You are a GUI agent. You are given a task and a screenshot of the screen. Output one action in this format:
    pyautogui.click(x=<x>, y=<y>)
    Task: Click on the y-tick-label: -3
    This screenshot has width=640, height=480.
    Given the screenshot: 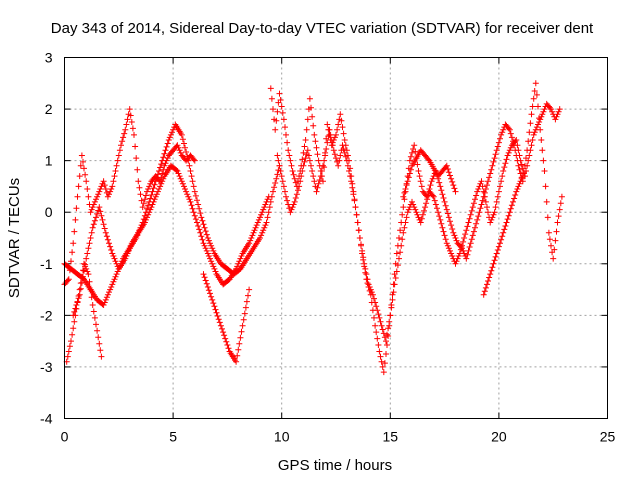 What is the action you would take?
    pyautogui.click(x=46, y=367)
    